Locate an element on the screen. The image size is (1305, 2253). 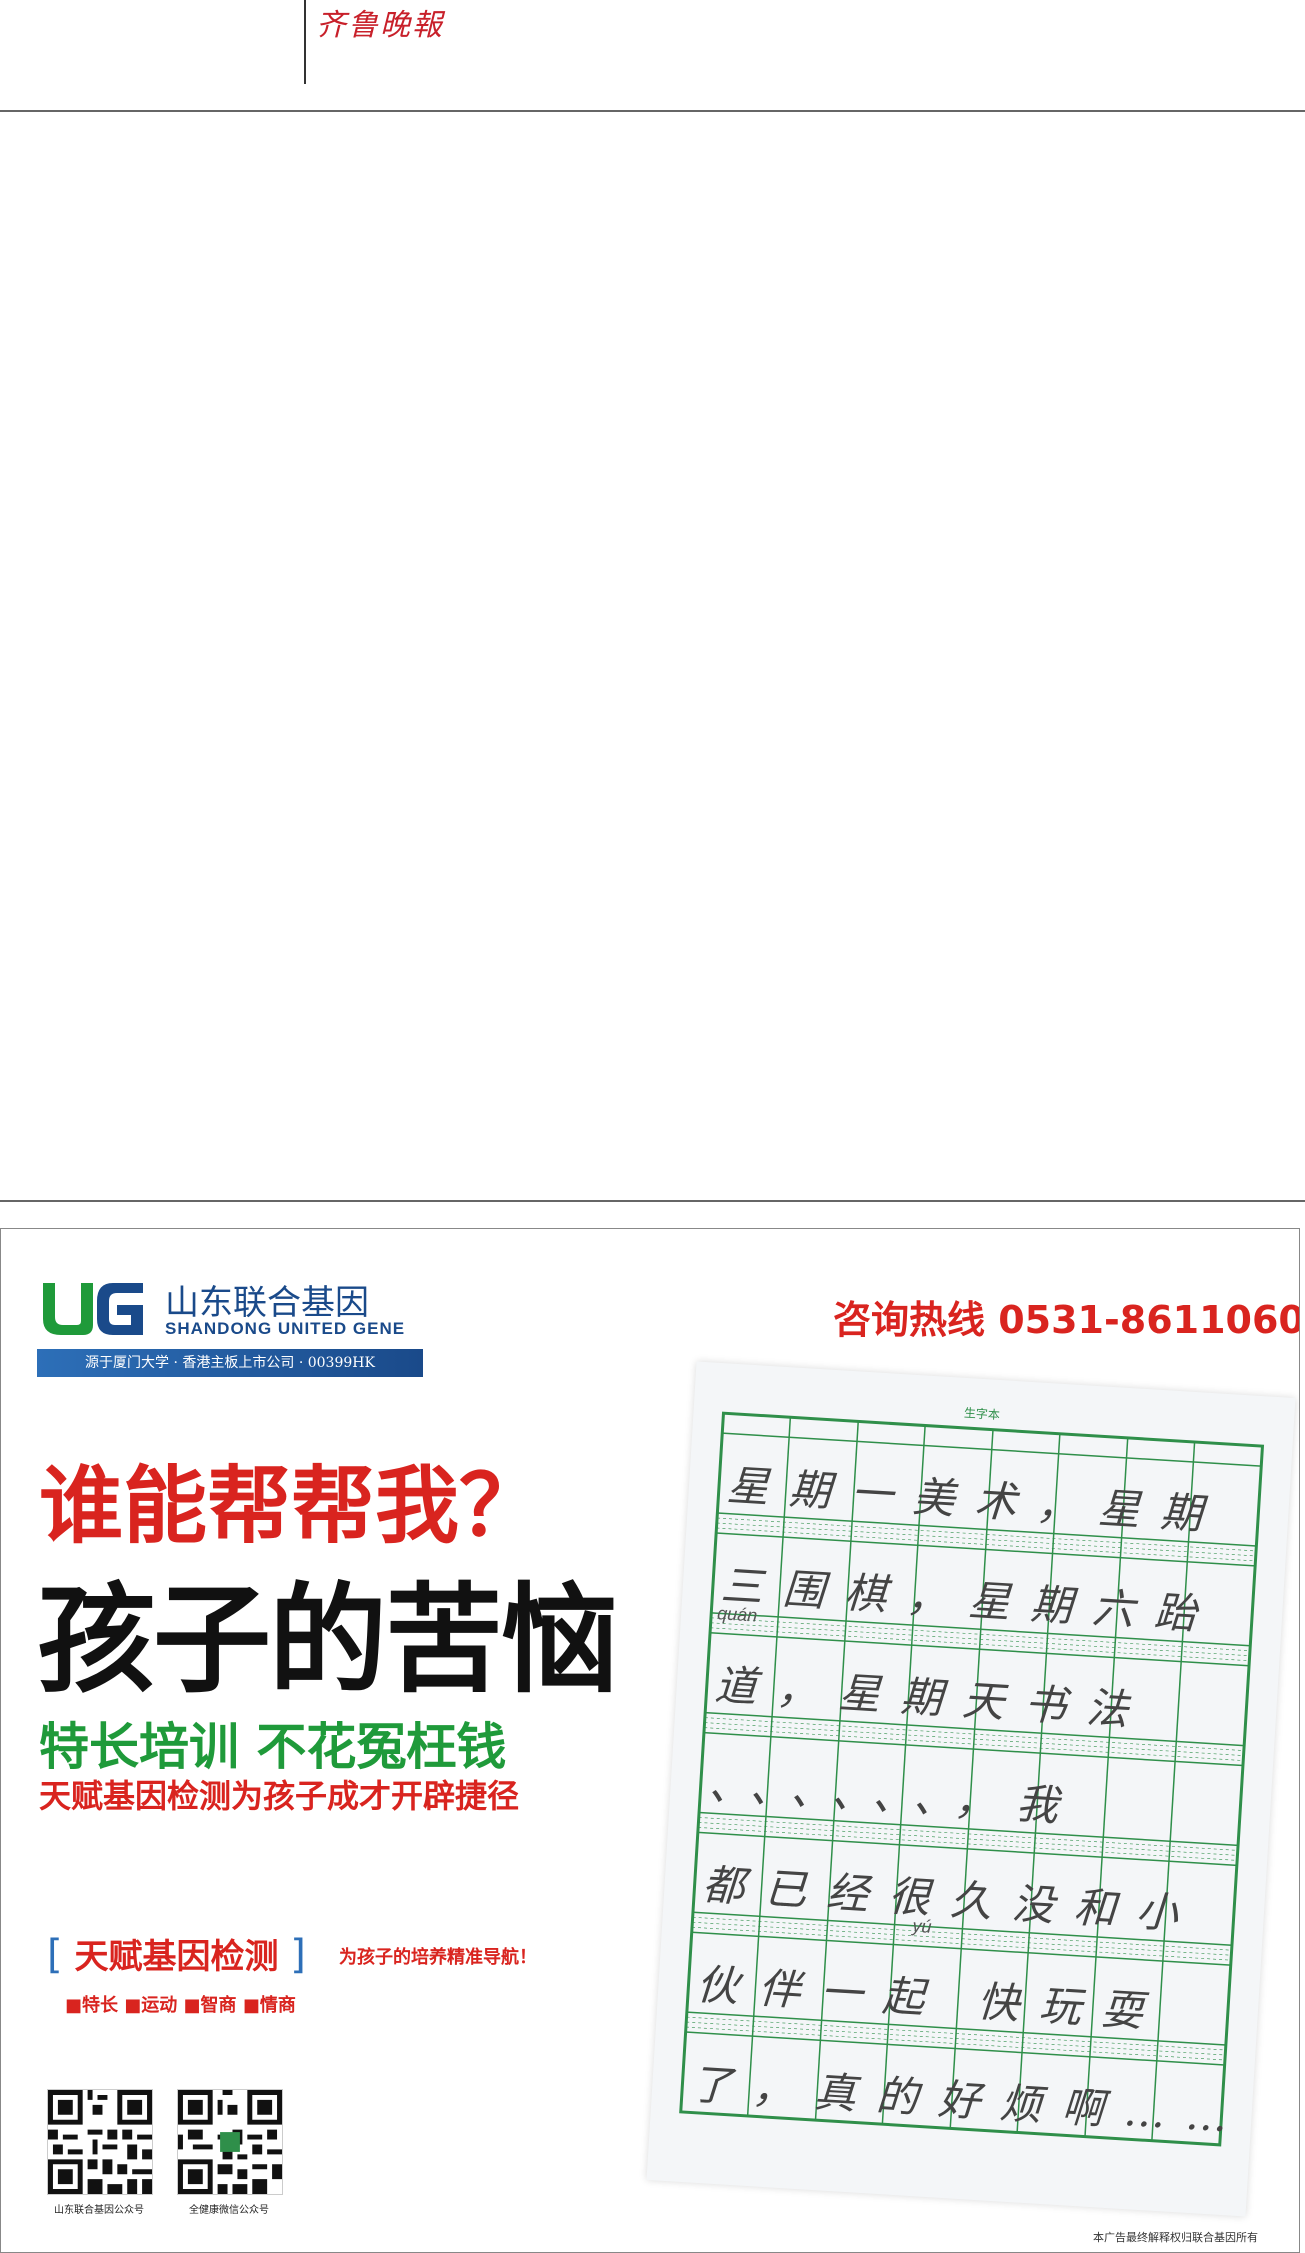
brand-name-en: SHANDONG UNITED GENE is located at coordinates (285, 1328).